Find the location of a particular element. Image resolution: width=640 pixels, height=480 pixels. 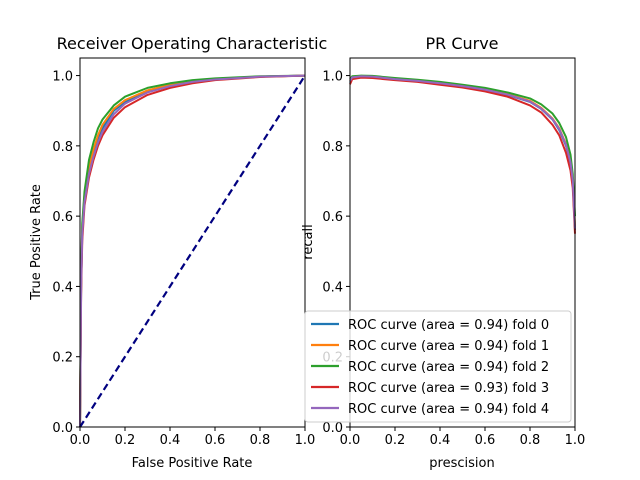

roc-y-tick-label: 1.0 is located at coordinates (62, 77).